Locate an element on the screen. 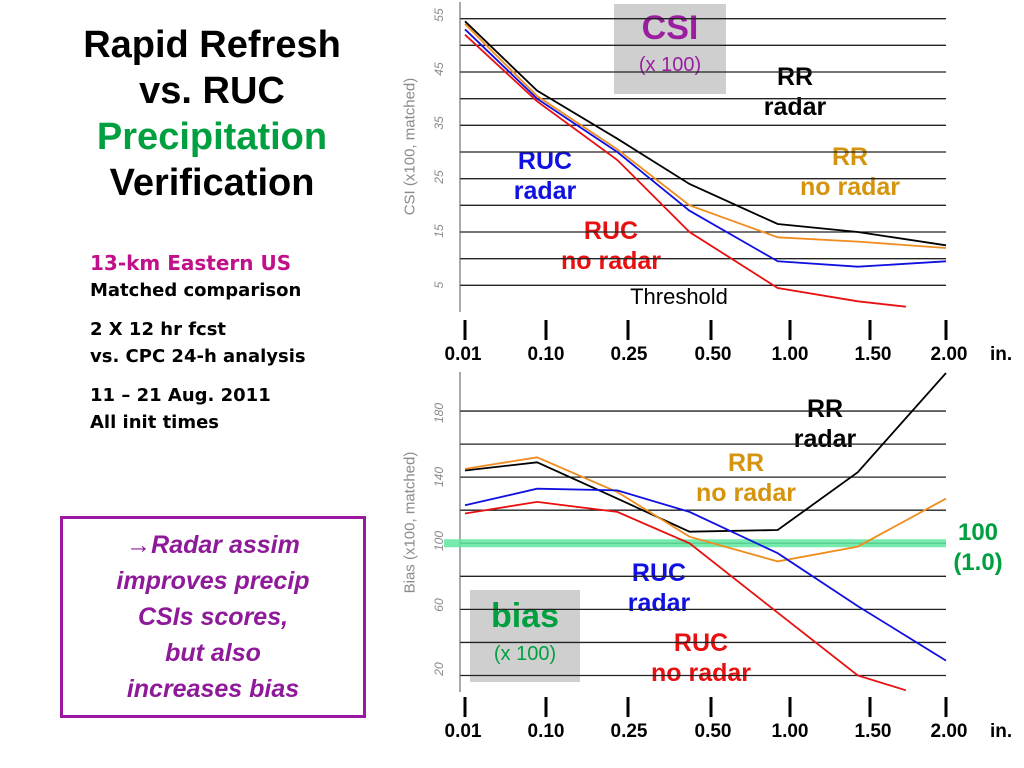 This screenshot has height=768, width=1024. csi-label-rr-no-radar: RR no radar is located at coordinates (850, 172).